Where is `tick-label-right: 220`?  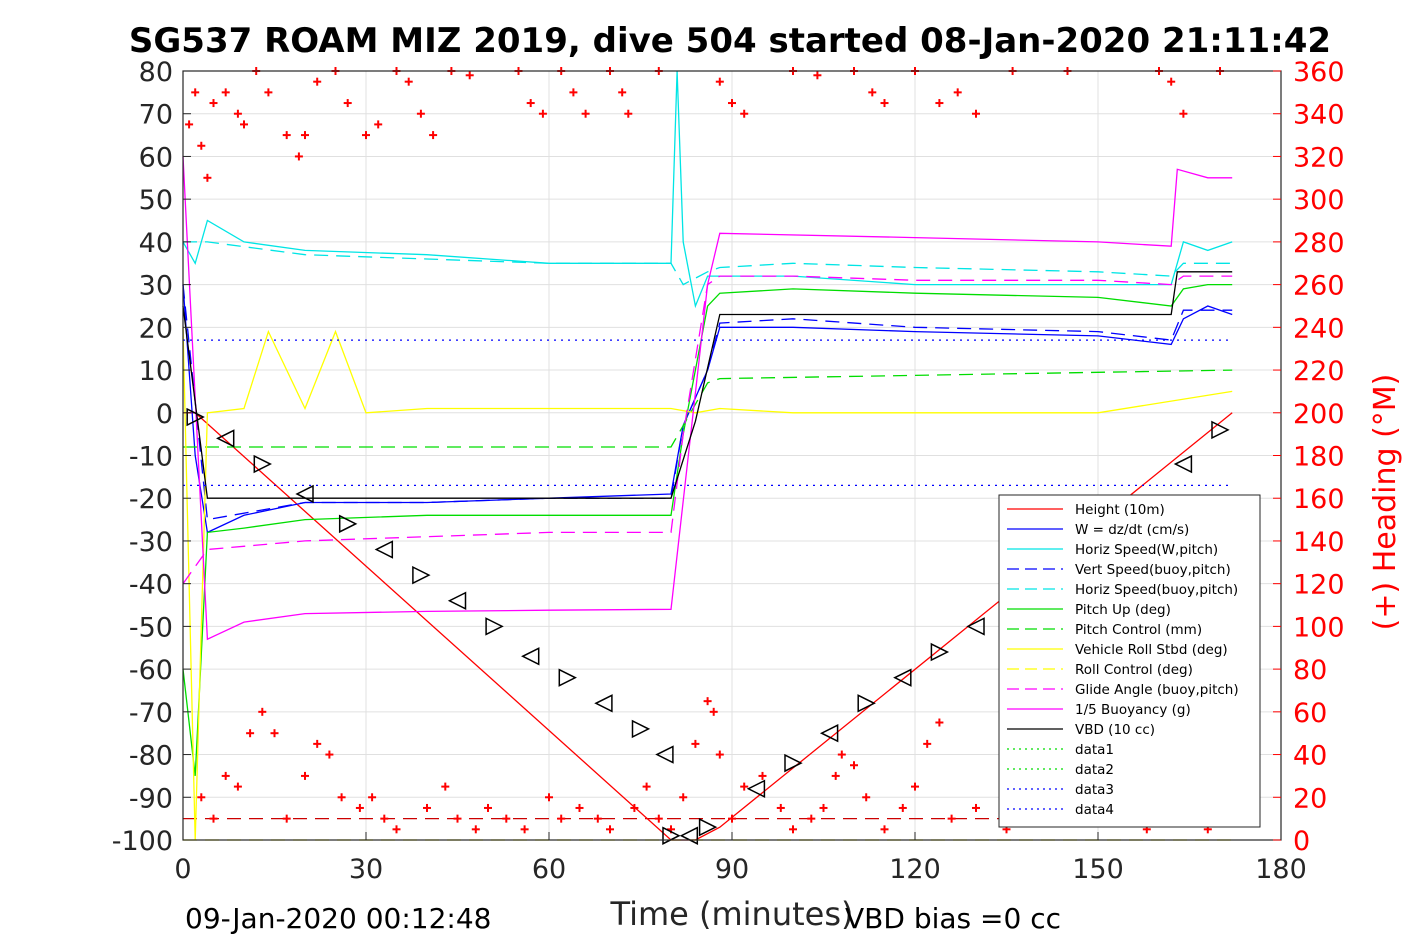 tick-label-right: 220 is located at coordinates (1319, 371).